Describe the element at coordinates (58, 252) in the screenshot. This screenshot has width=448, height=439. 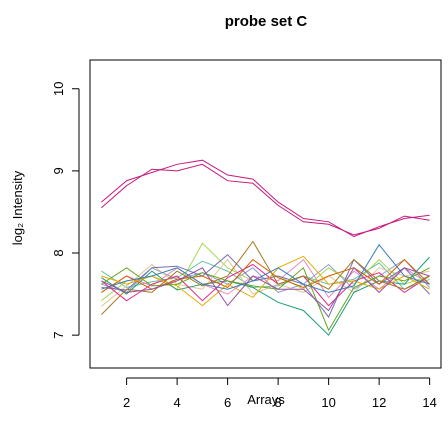
I see `y-tick-label: 8` at that location.